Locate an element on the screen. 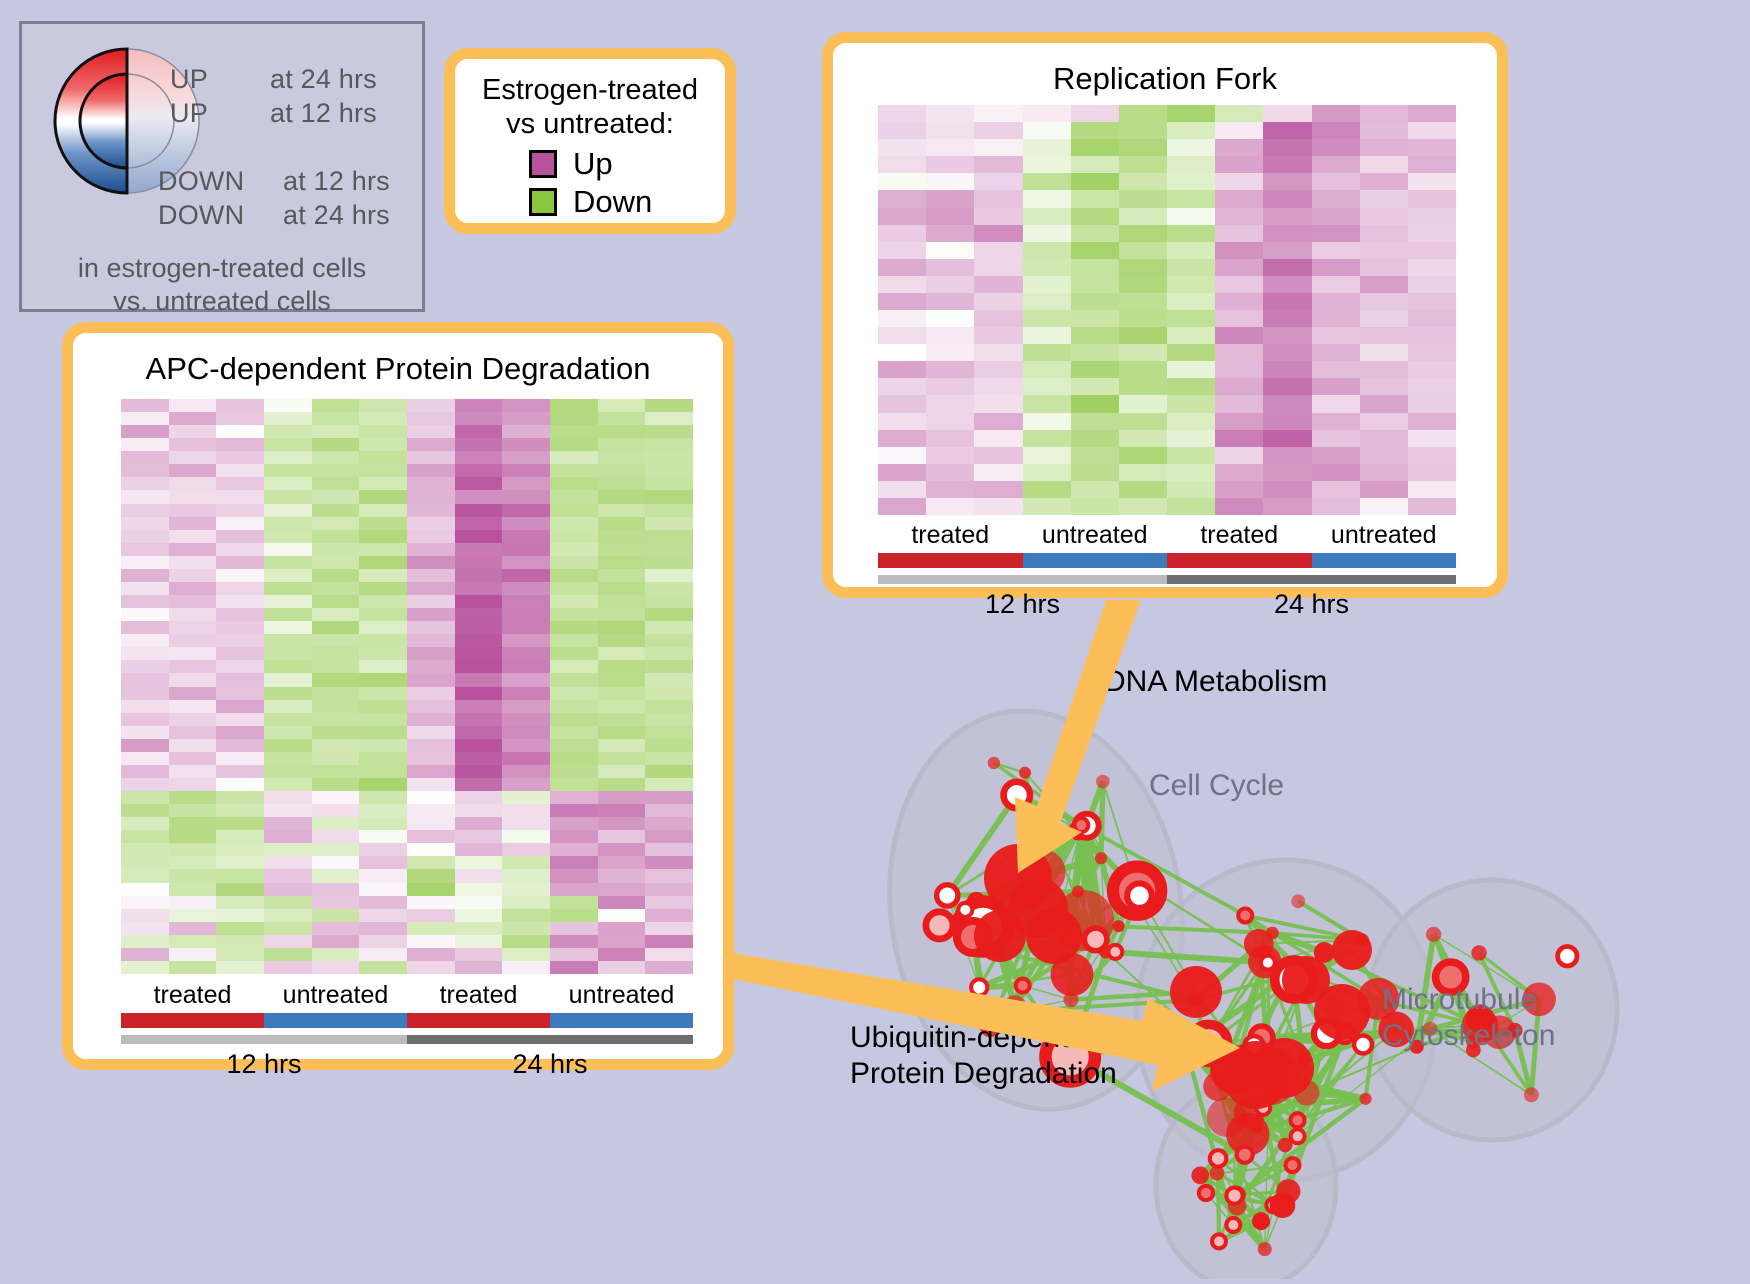  replication-fork-heatmap is located at coordinates (1167, 310).